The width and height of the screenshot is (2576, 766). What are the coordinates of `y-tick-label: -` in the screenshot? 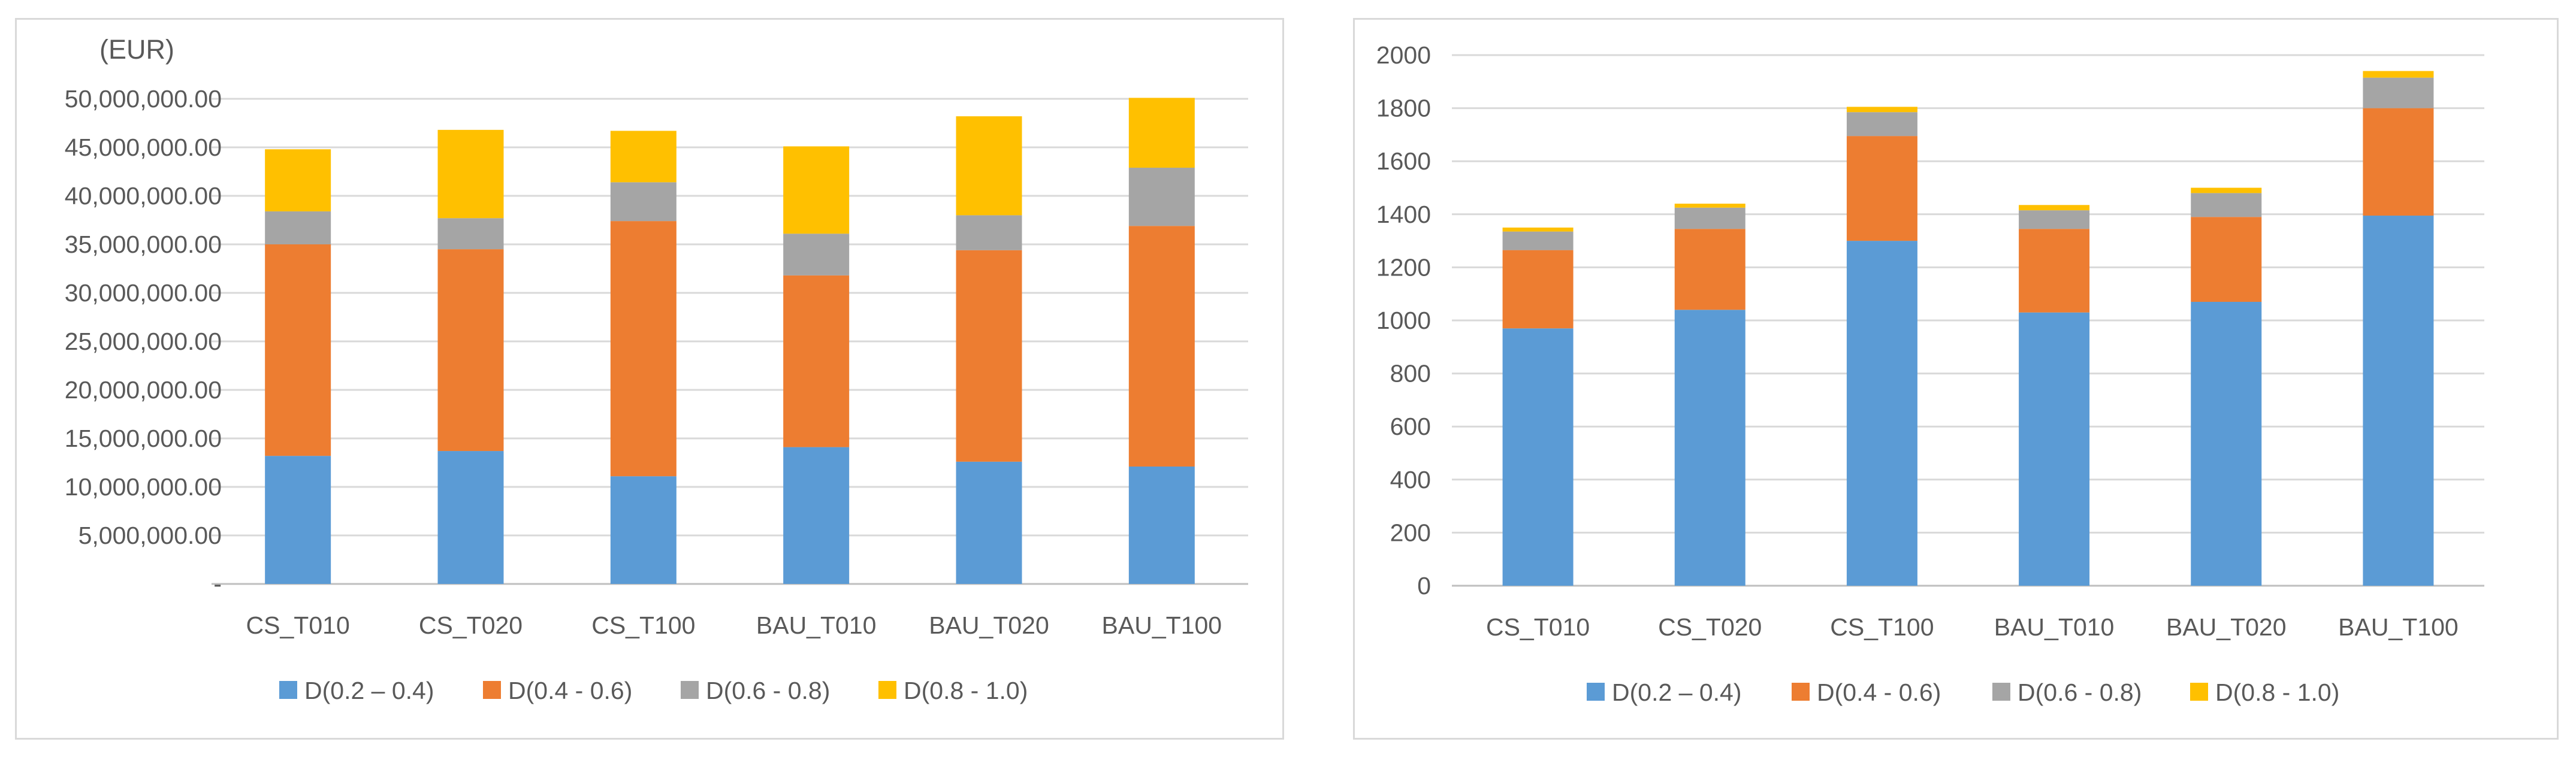 It's located at (218, 584).